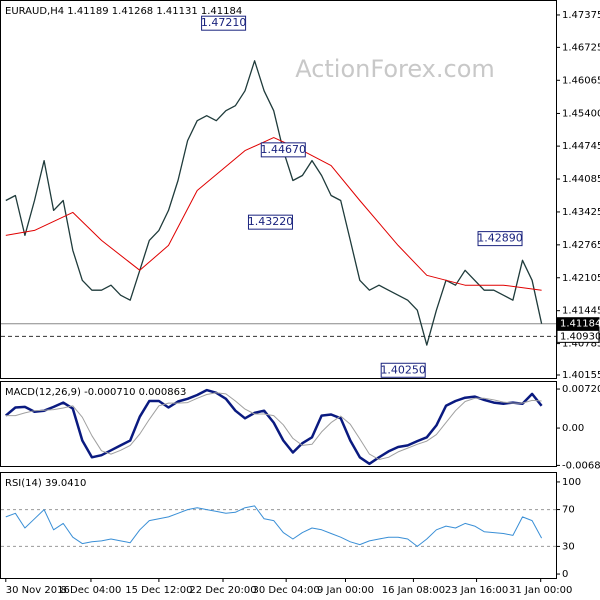 The width and height of the screenshot is (600, 600). What do you see at coordinates (581, 47) in the screenshot?
I see `y-tick-label: 1.46725` at bounding box center [581, 47].